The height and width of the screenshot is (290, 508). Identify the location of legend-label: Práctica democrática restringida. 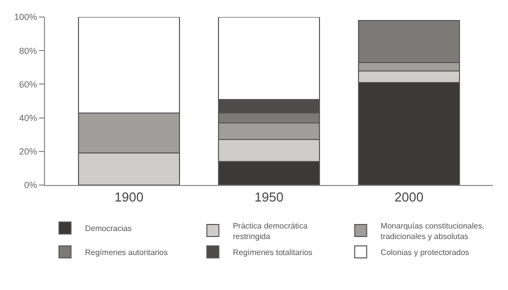
(270, 231).